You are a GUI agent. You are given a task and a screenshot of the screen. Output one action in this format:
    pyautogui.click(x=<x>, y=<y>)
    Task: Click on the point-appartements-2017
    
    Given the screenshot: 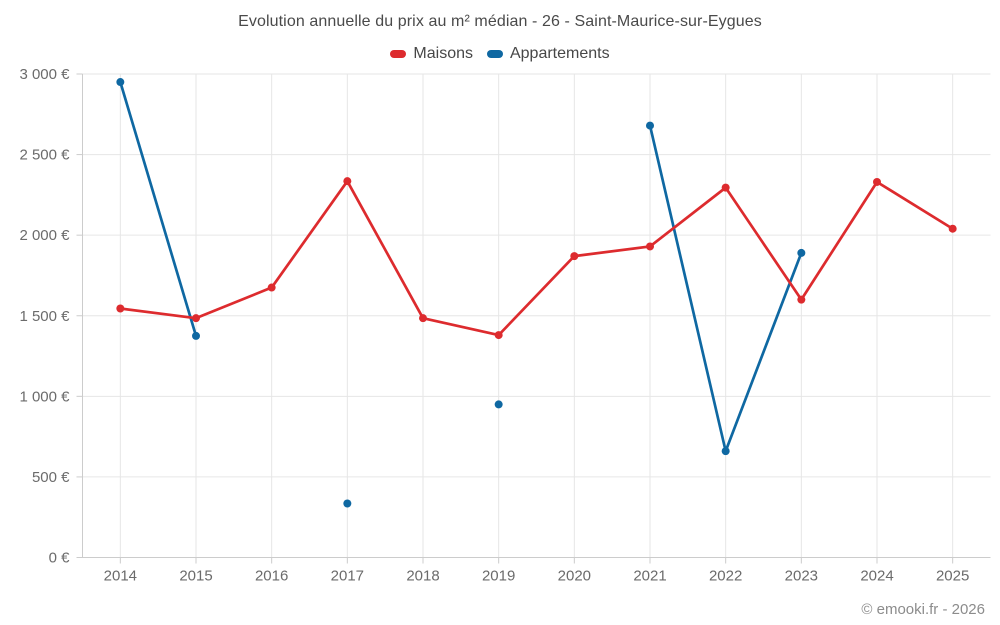 What is the action you would take?
    pyautogui.click(x=347, y=503)
    